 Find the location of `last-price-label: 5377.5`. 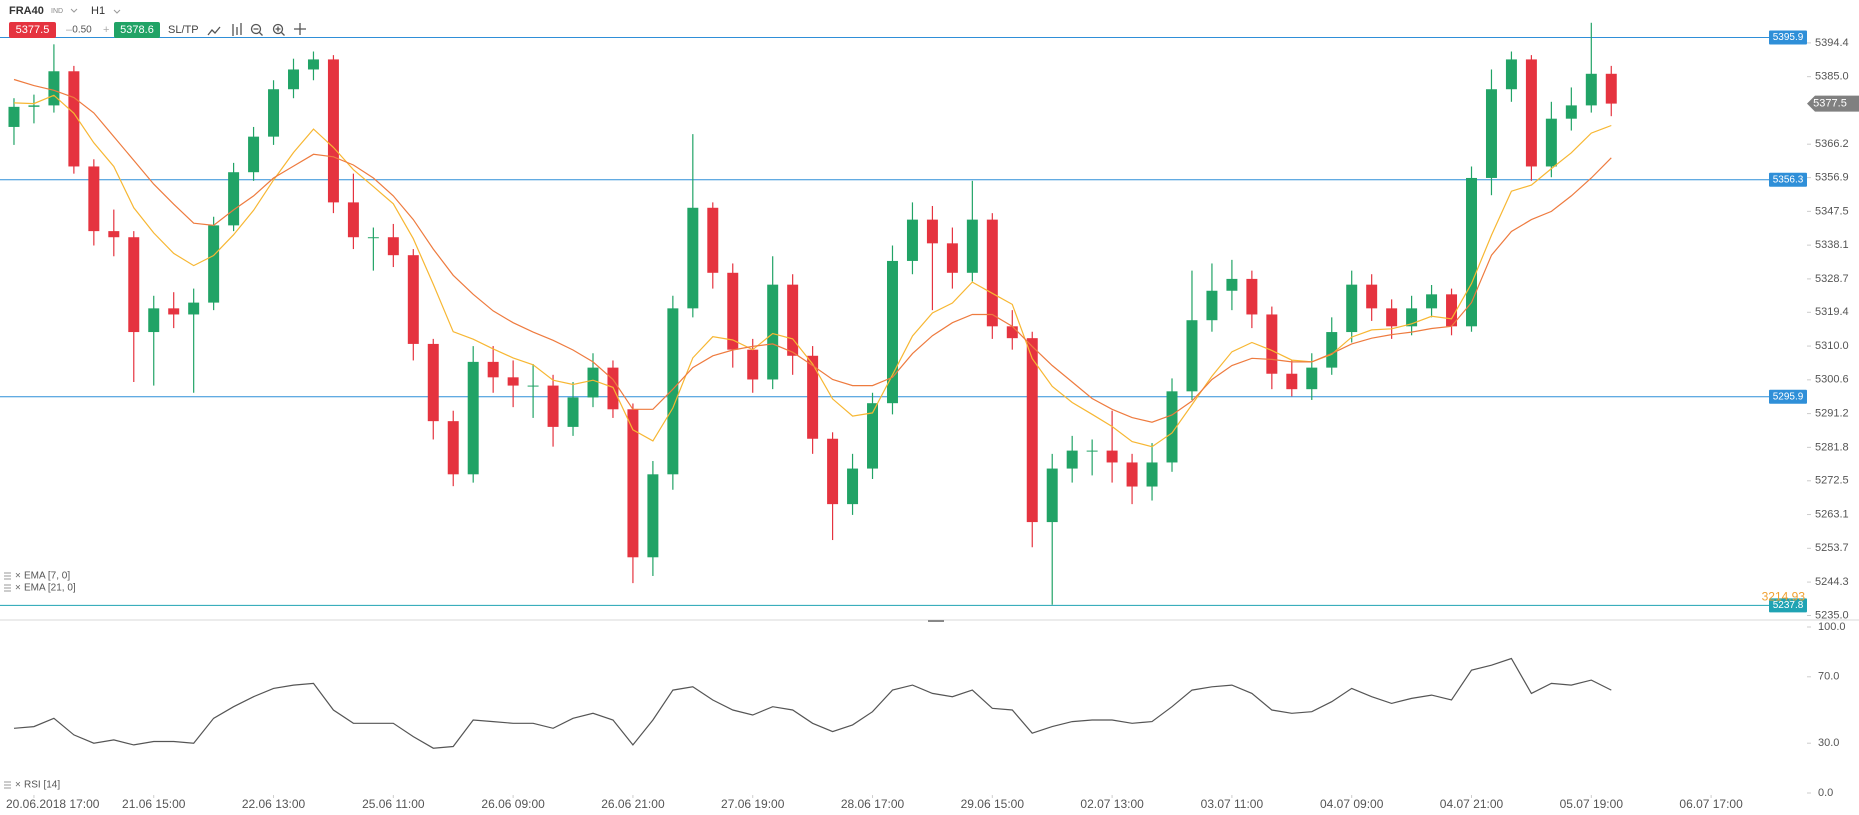

last-price-label: 5377.5 is located at coordinates (1830, 104).